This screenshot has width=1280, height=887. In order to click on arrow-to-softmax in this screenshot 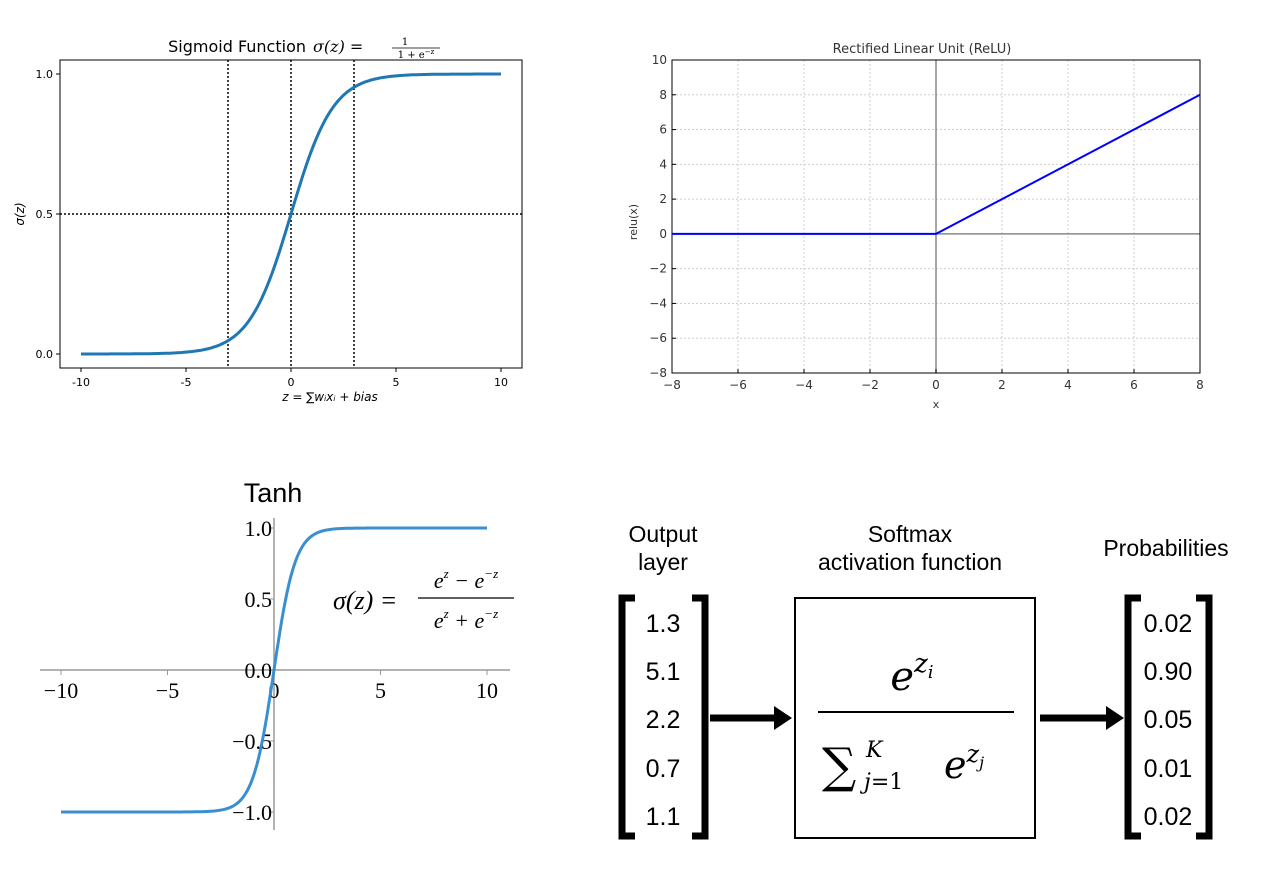, I will do `click(751, 718)`.